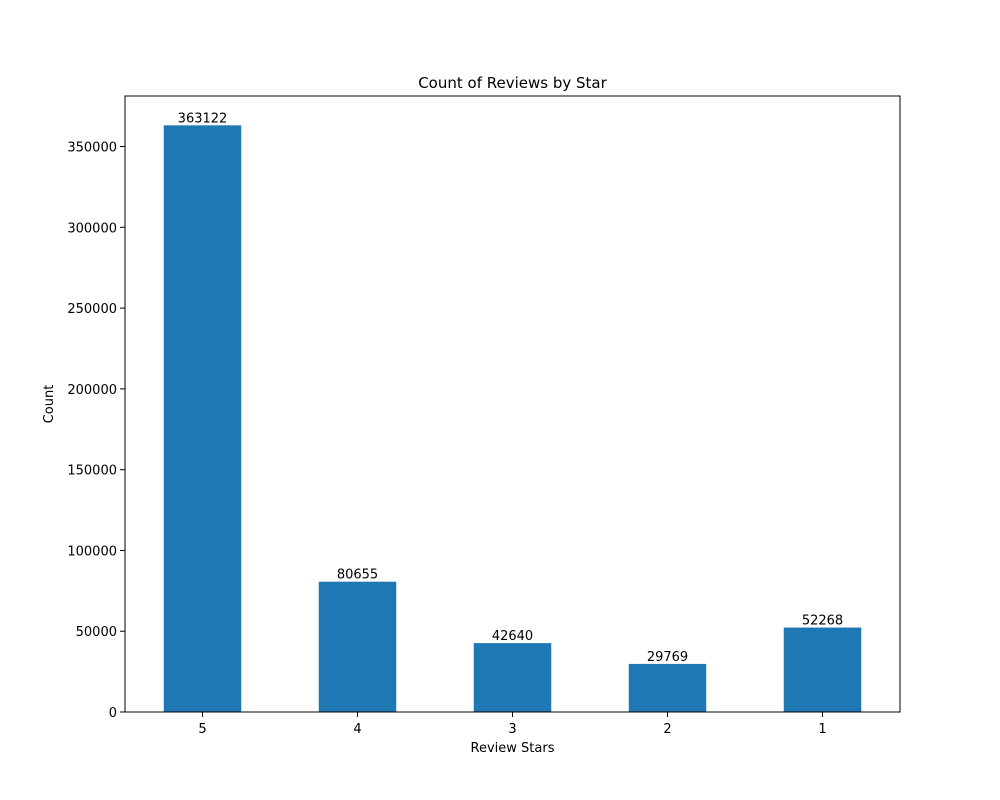 The image size is (1000, 800). I want to click on y-tick-label-50000: 50000, so click(96, 632).